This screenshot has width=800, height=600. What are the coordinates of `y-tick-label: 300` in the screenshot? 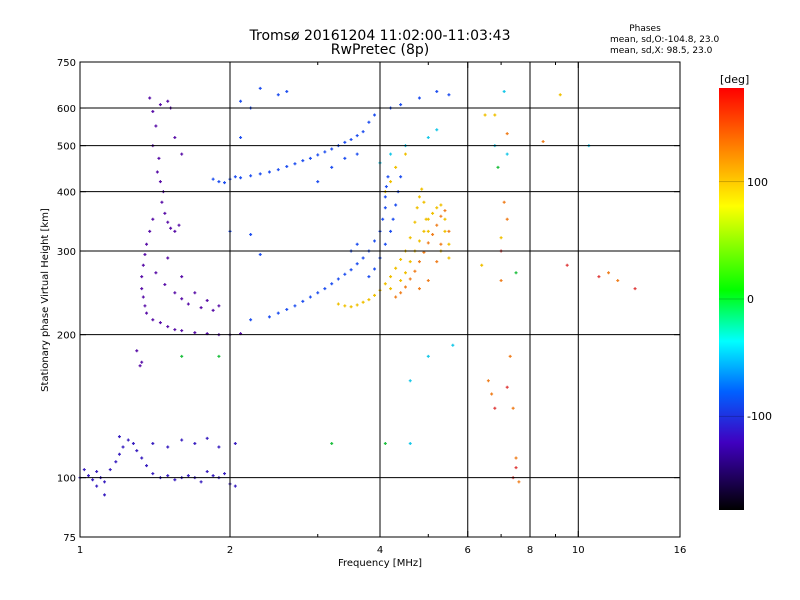 It's located at (66, 252).